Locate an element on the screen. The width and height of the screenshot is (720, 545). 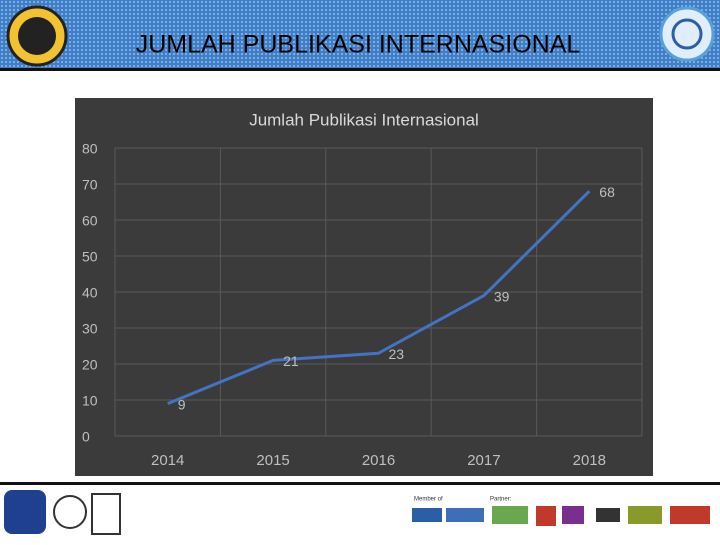
header-band is located at coordinates (360, 34).